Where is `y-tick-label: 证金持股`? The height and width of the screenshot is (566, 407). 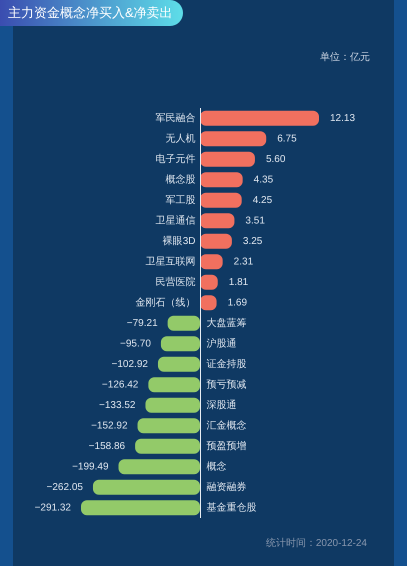 y-tick-label: 证金持股 is located at coordinates (226, 364).